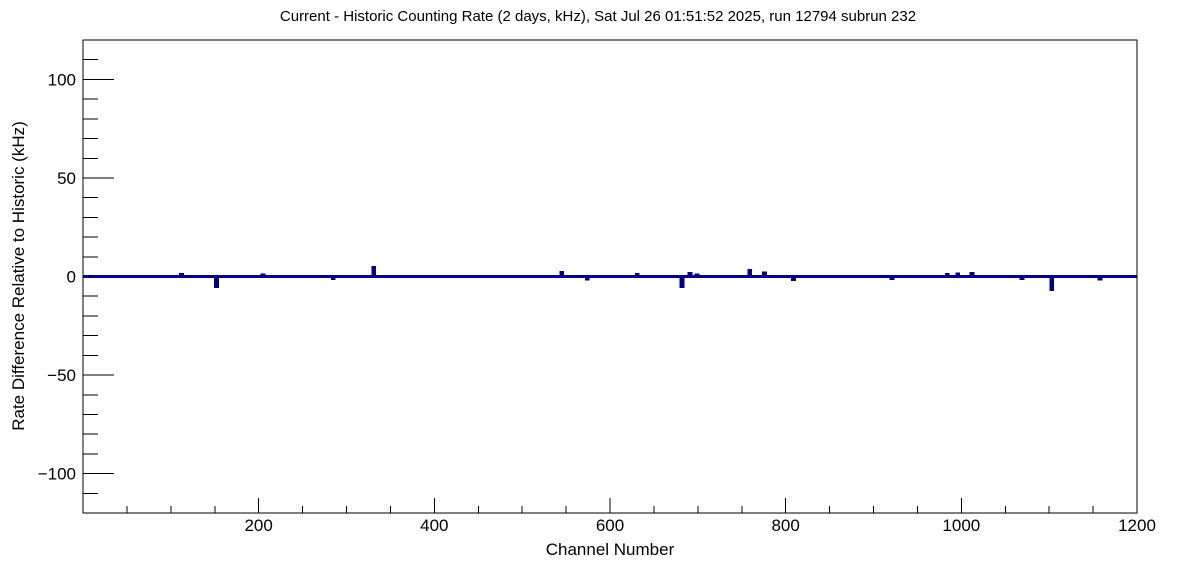 This screenshot has width=1196, height=572. Describe the element at coordinates (66, 178) in the screenshot. I see `svg-text: 50` at that location.